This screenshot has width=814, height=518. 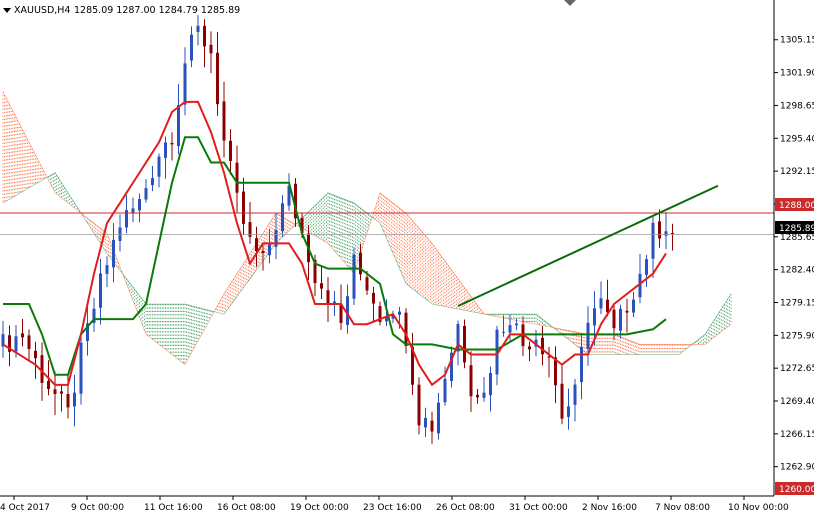 I want to click on price-tick-label: 1305.15, so click(x=797, y=41).